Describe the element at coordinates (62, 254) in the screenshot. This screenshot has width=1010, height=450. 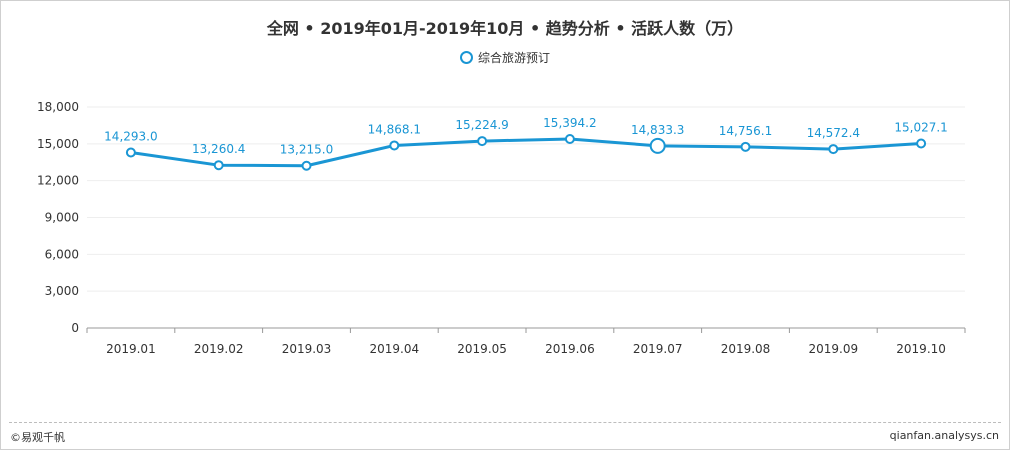
I see `y-tick-label: 6,000` at that location.